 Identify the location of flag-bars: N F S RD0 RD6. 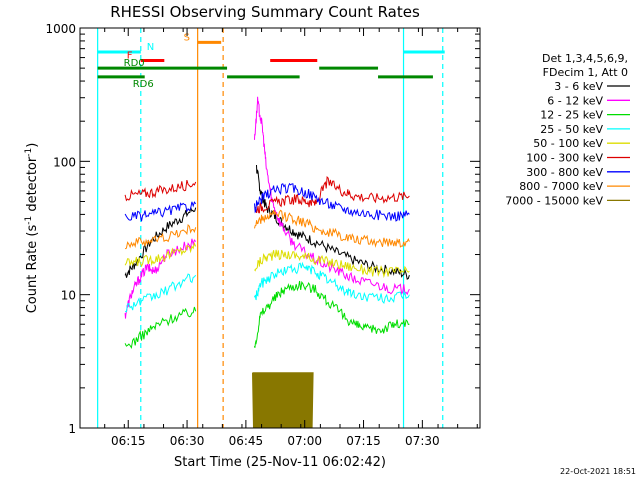
(271, 61).